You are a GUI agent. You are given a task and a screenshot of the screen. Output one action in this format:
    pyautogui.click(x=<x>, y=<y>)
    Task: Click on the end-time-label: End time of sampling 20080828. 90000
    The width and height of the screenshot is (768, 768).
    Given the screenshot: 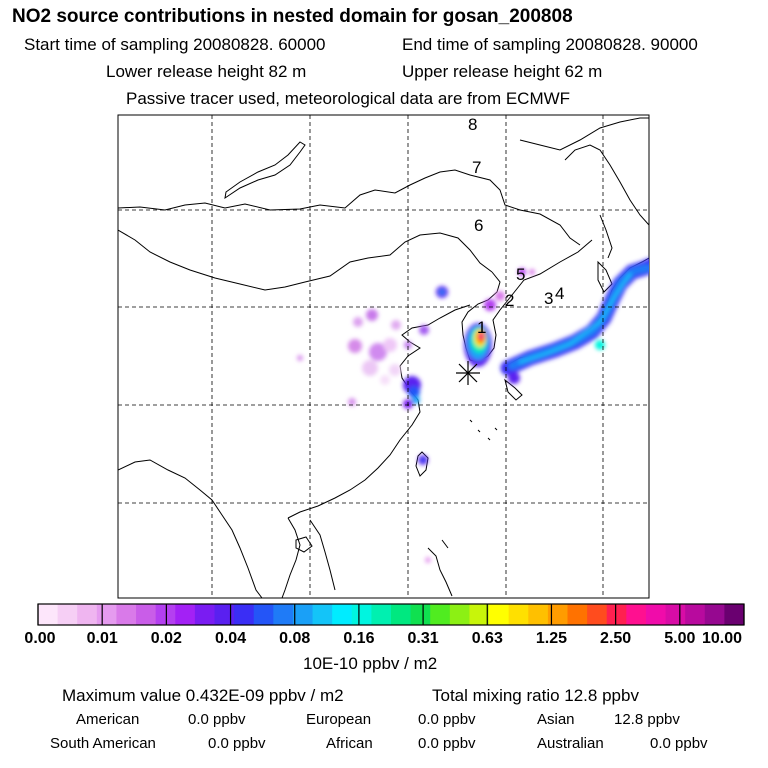 What is the action you would take?
    pyautogui.click(x=550, y=44)
    